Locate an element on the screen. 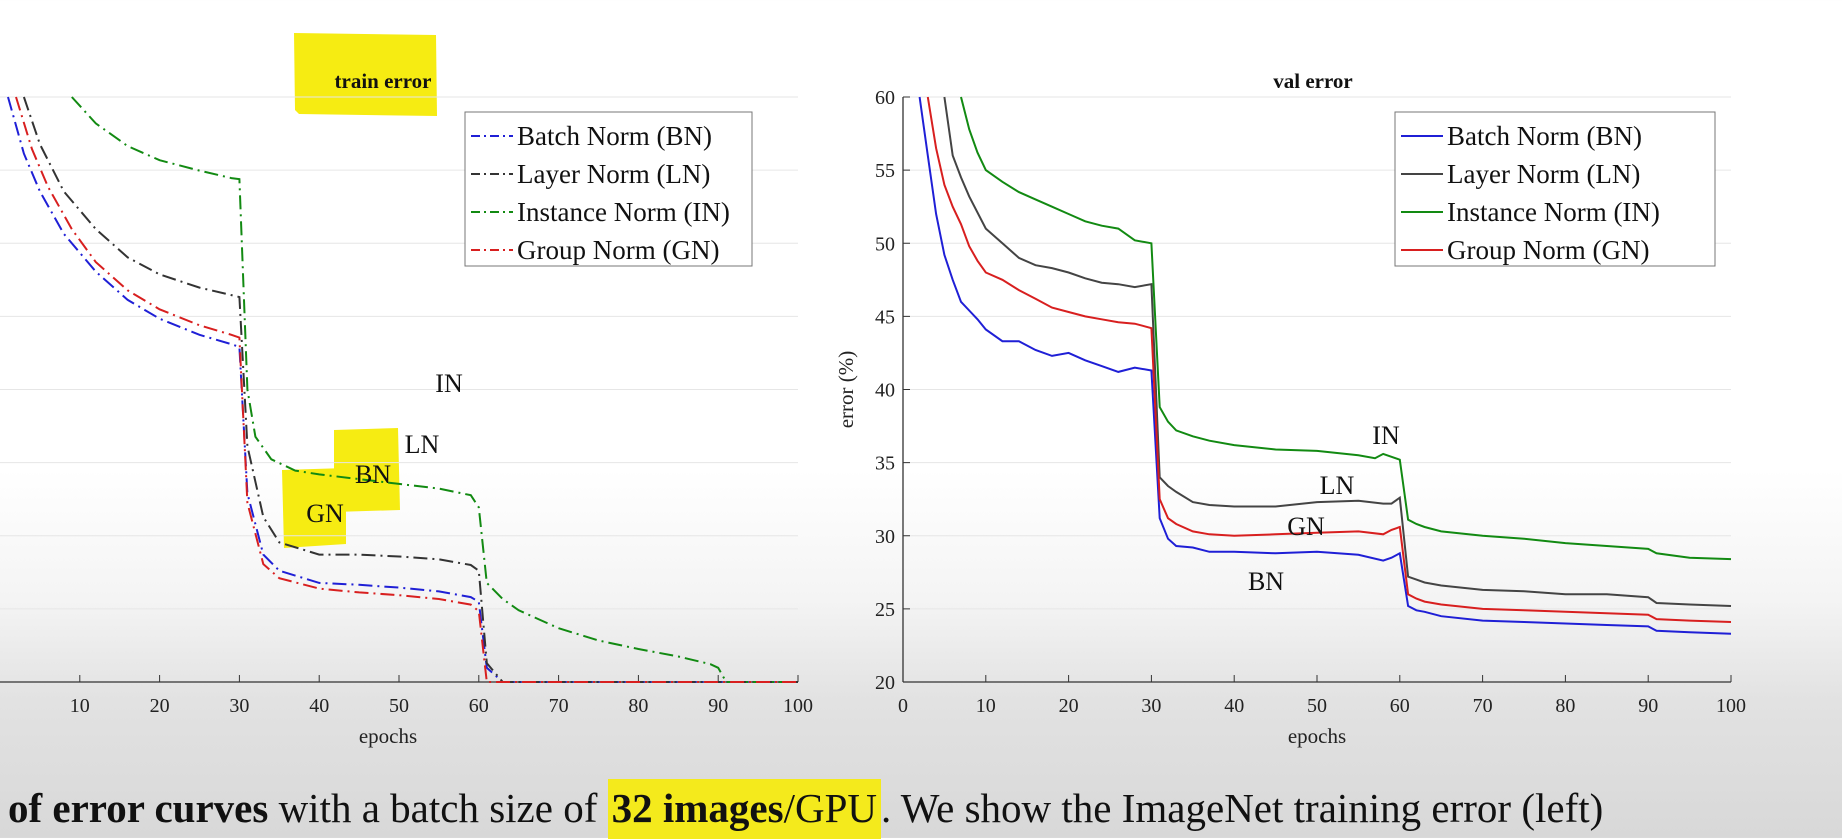  caption-part-4: /GPU is located at coordinates (830, 808).